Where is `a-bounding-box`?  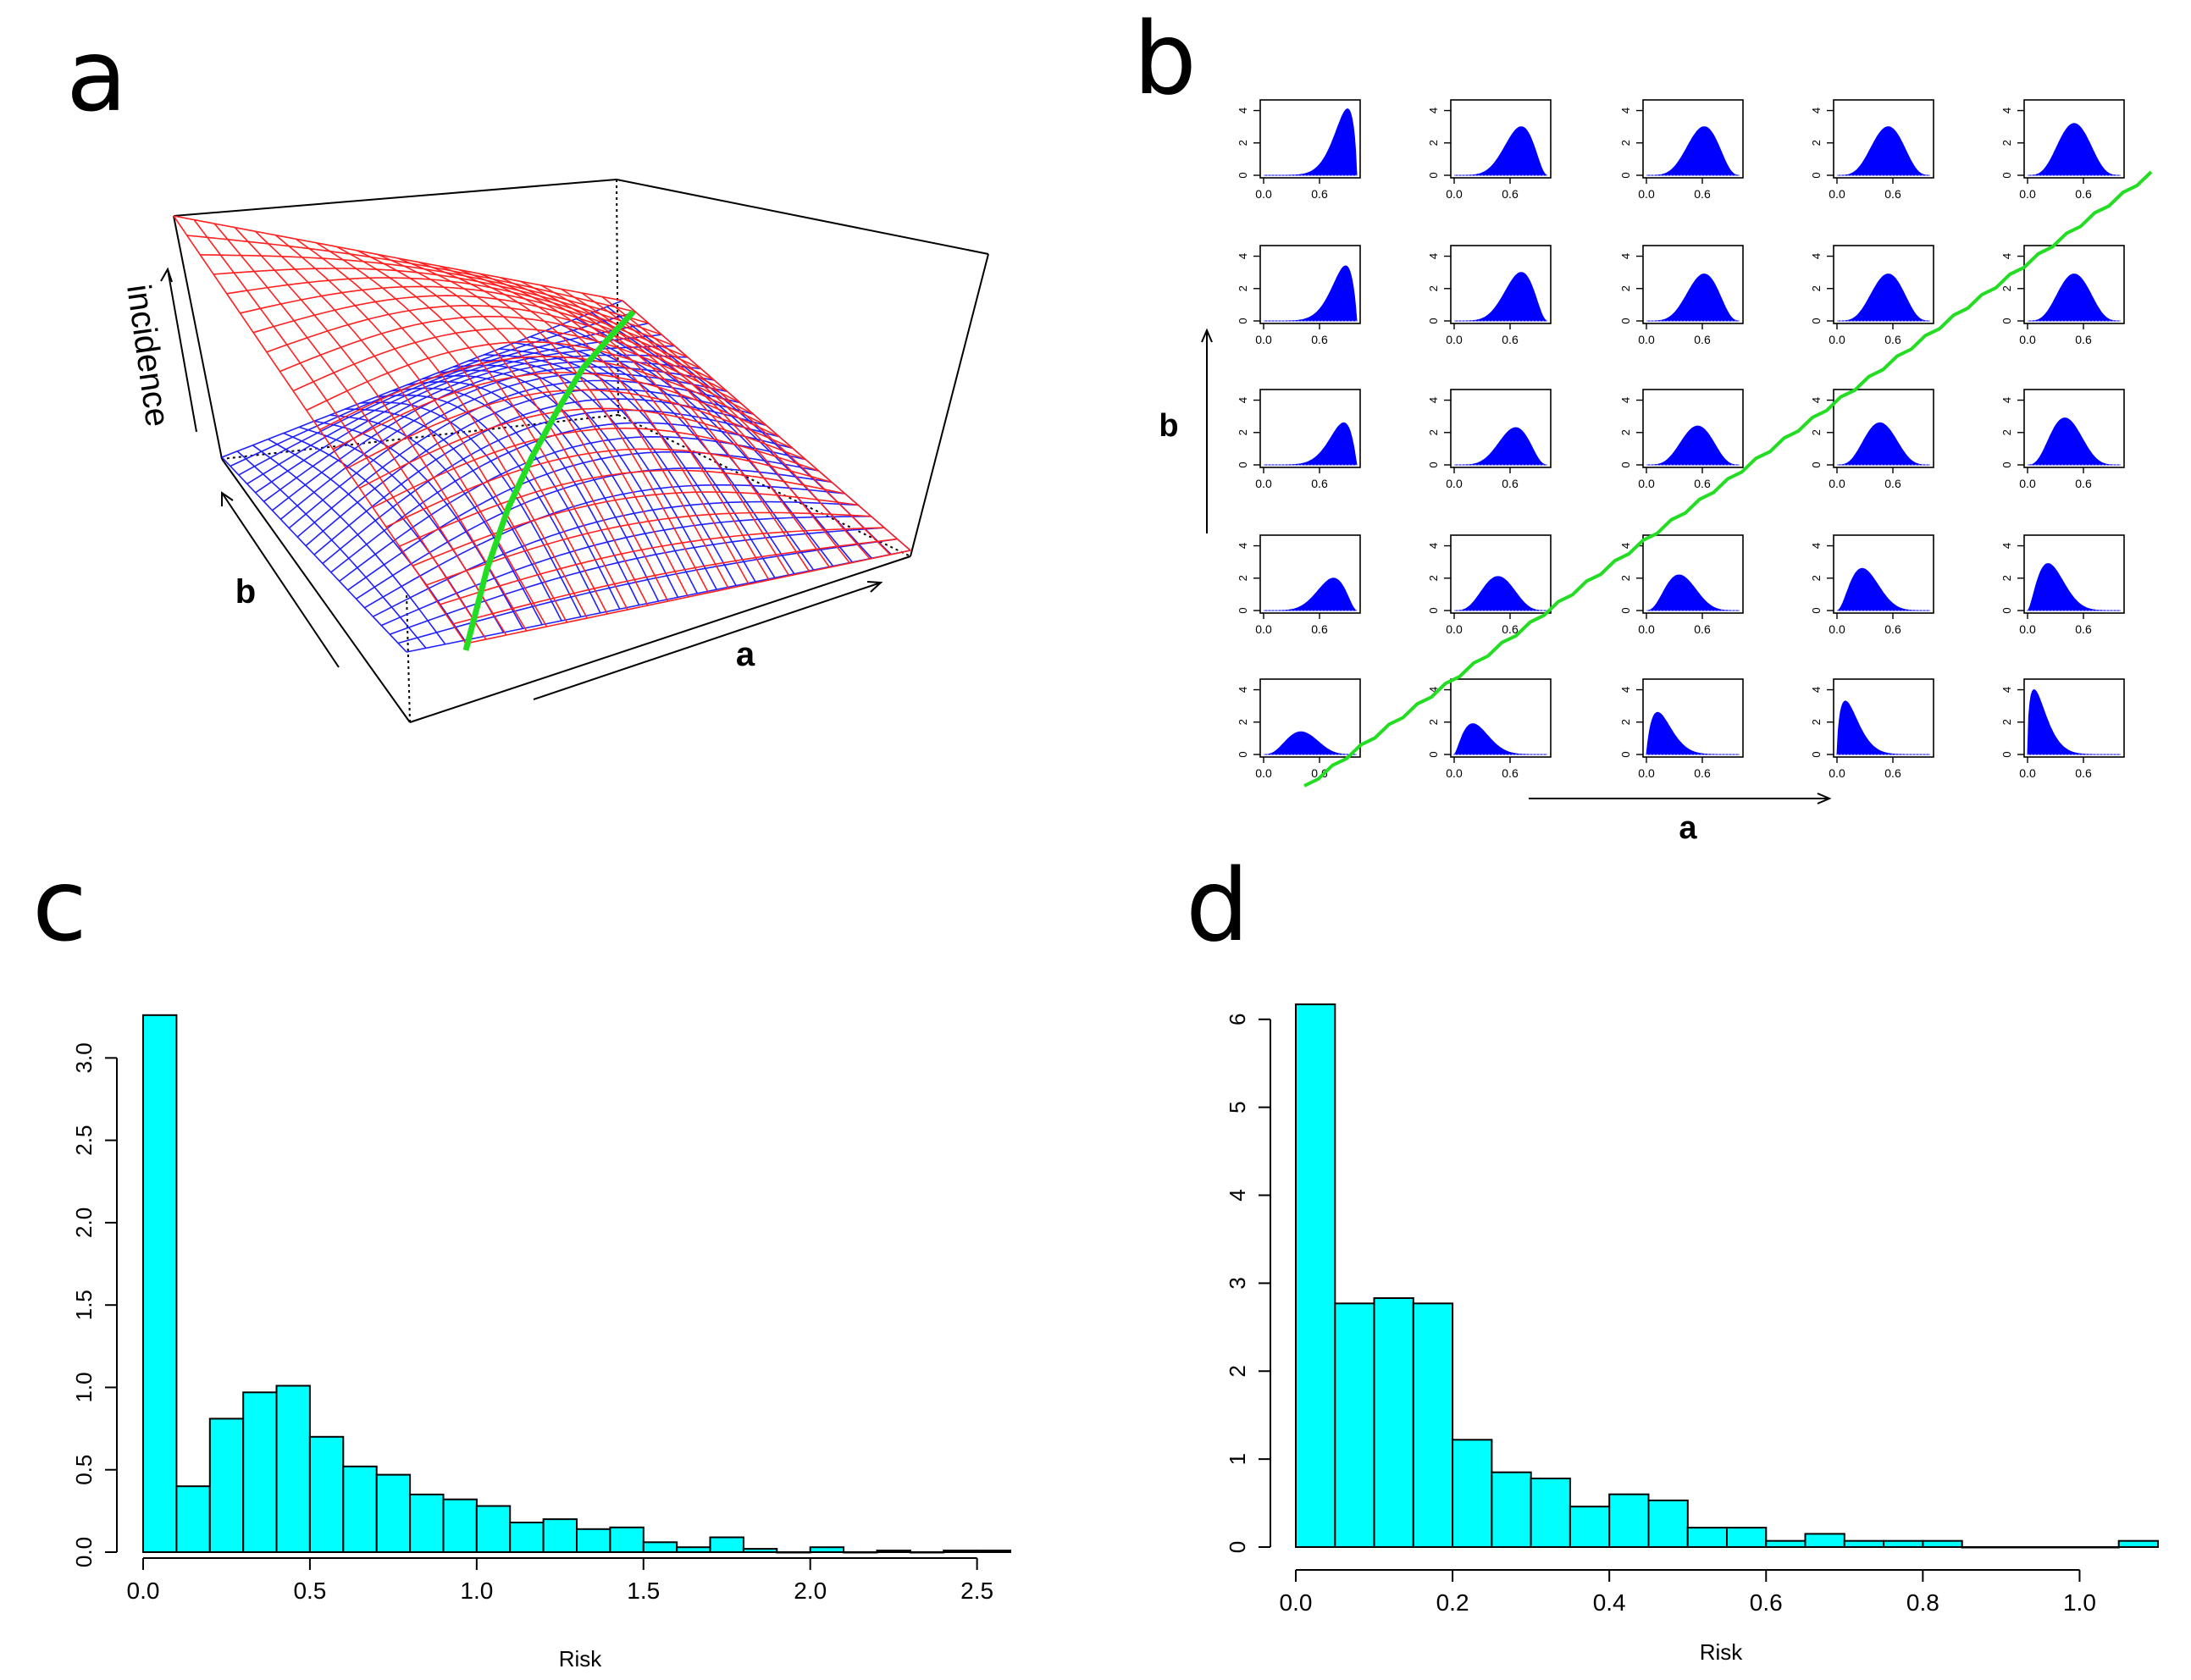
a-bounding-box is located at coordinates (581, 451).